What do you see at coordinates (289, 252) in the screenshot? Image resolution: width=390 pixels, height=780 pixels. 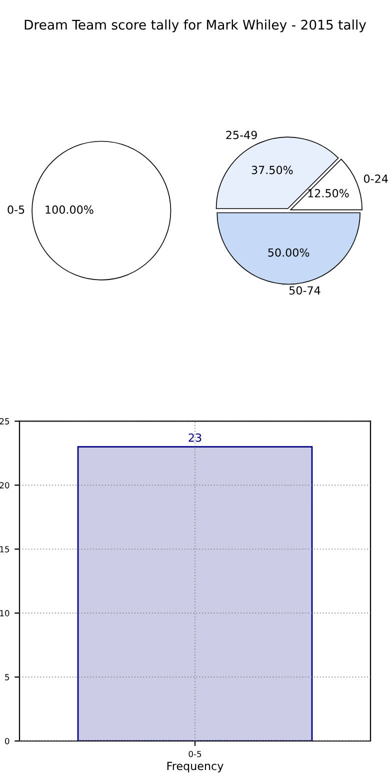 I see `data-label: 50.00%` at bounding box center [289, 252].